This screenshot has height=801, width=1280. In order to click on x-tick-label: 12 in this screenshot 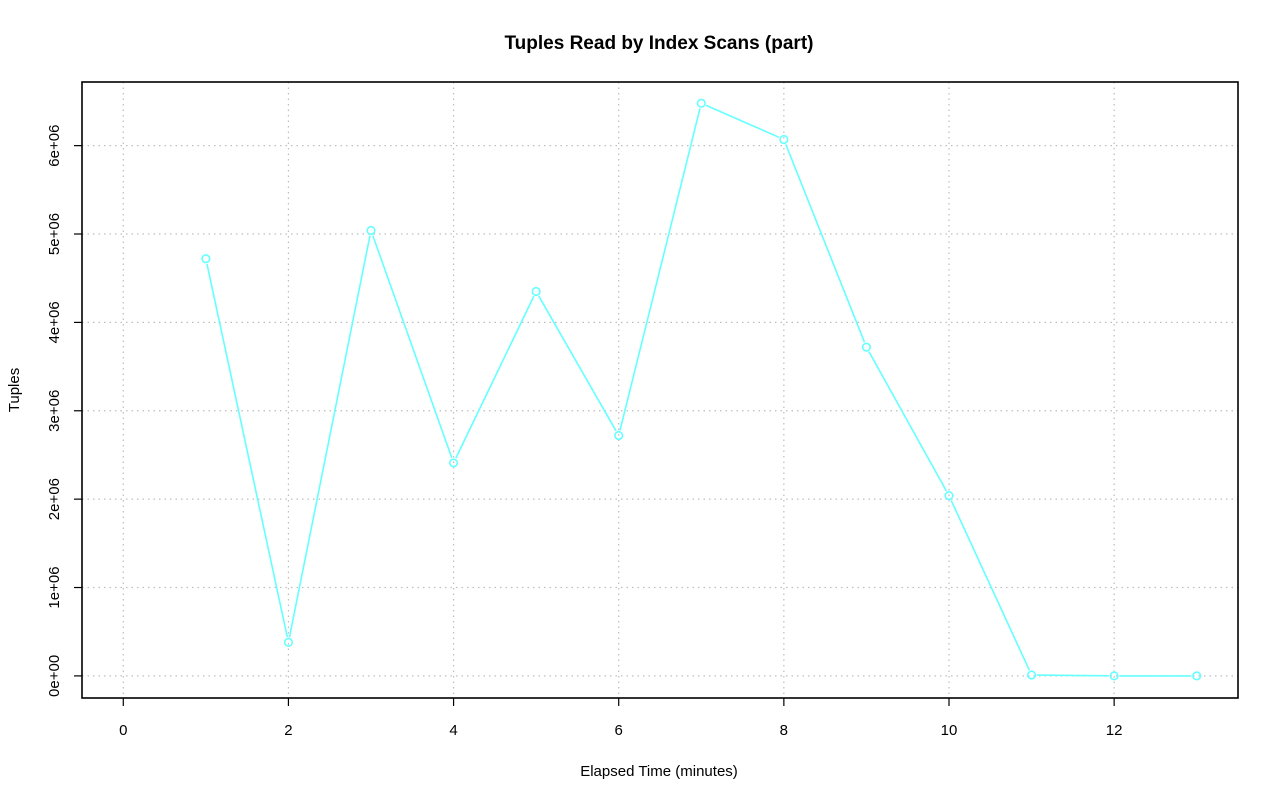, I will do `click(1114, 730)`.